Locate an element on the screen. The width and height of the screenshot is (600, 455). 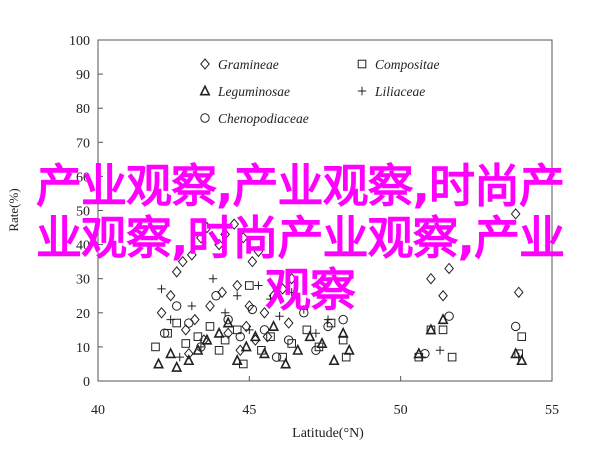
y-axis: 0 10 20 30 40 50 60 70 80 90 100 is located at coordinates (86, 212).